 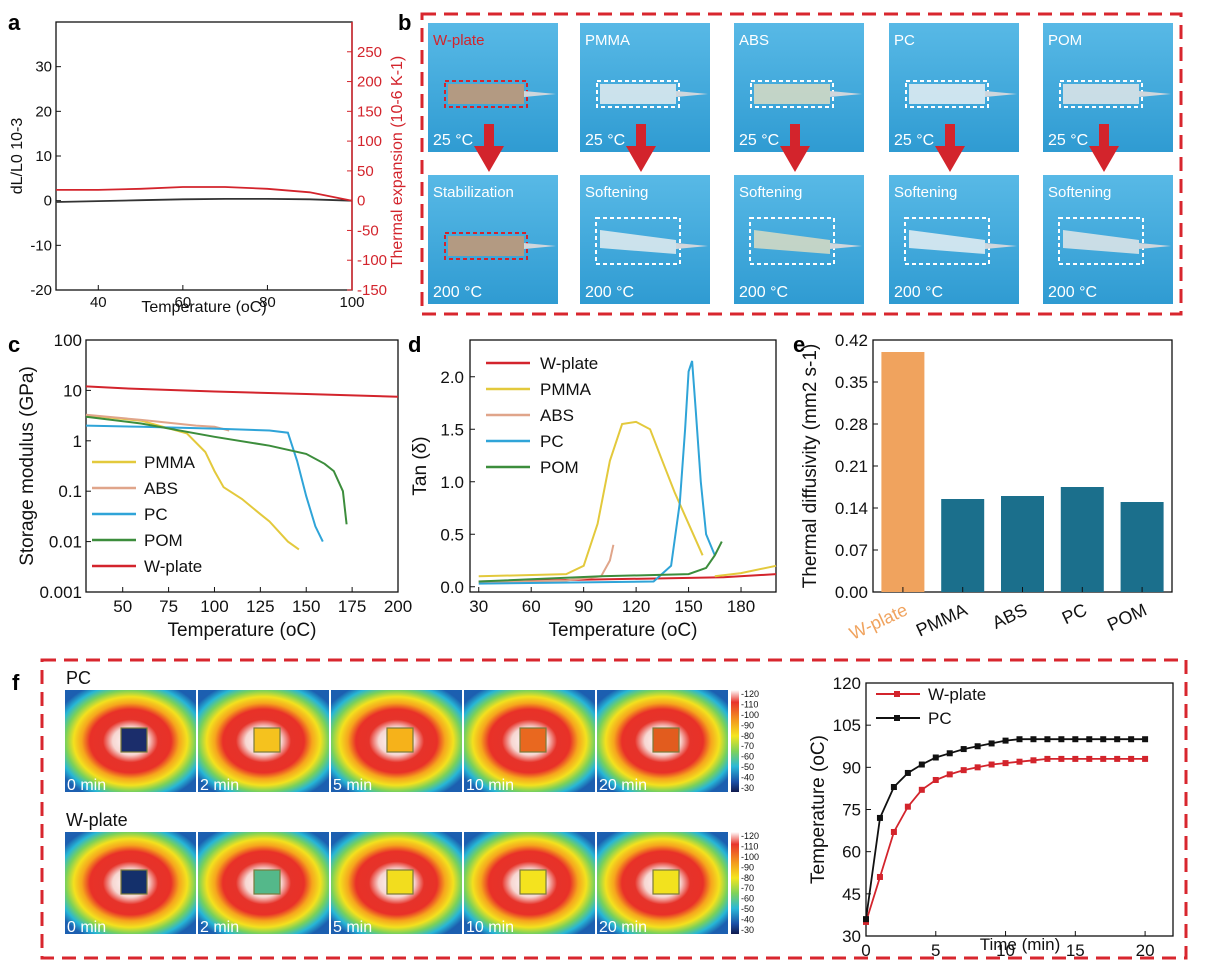 What do you see at coordinates (352, 606) in the screenshot?
I see `x-tick-label: 175` at bounding box center [352, 606].